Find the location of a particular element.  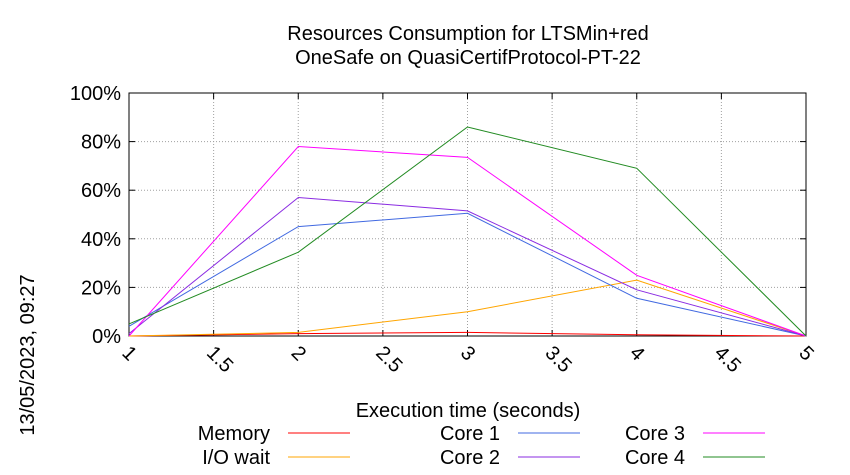

y-tick-label: 20% is located at coordinates (101, 288).